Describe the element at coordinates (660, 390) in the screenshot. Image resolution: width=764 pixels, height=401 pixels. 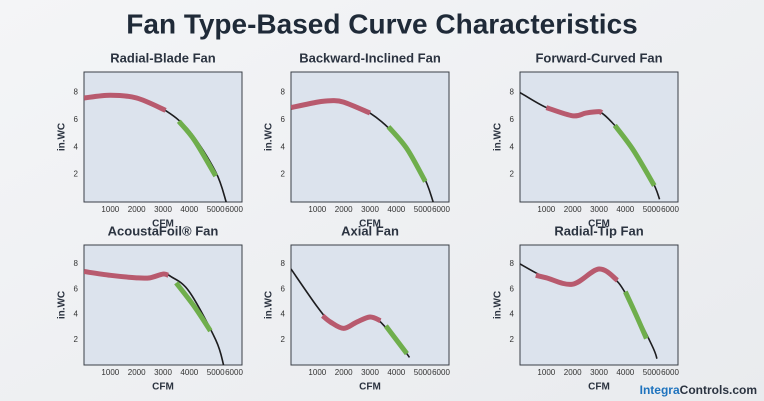
I see `brand-name: Integra` at that location.